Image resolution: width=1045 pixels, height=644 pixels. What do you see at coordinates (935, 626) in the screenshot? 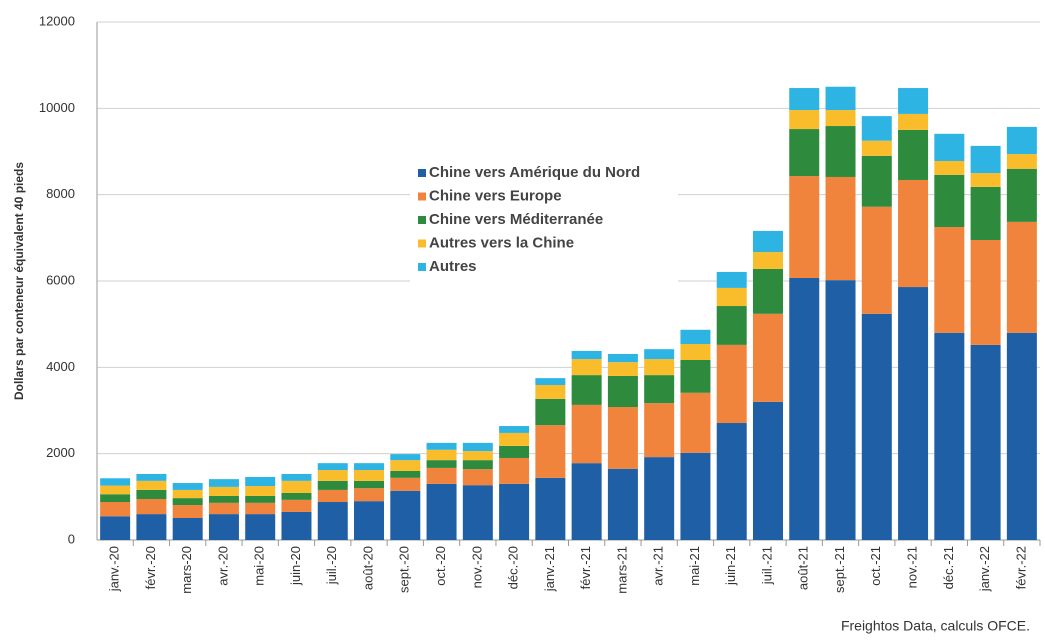
I see `source: Freightos Data, calculs OFCE.` at bounding box center [935, 626].